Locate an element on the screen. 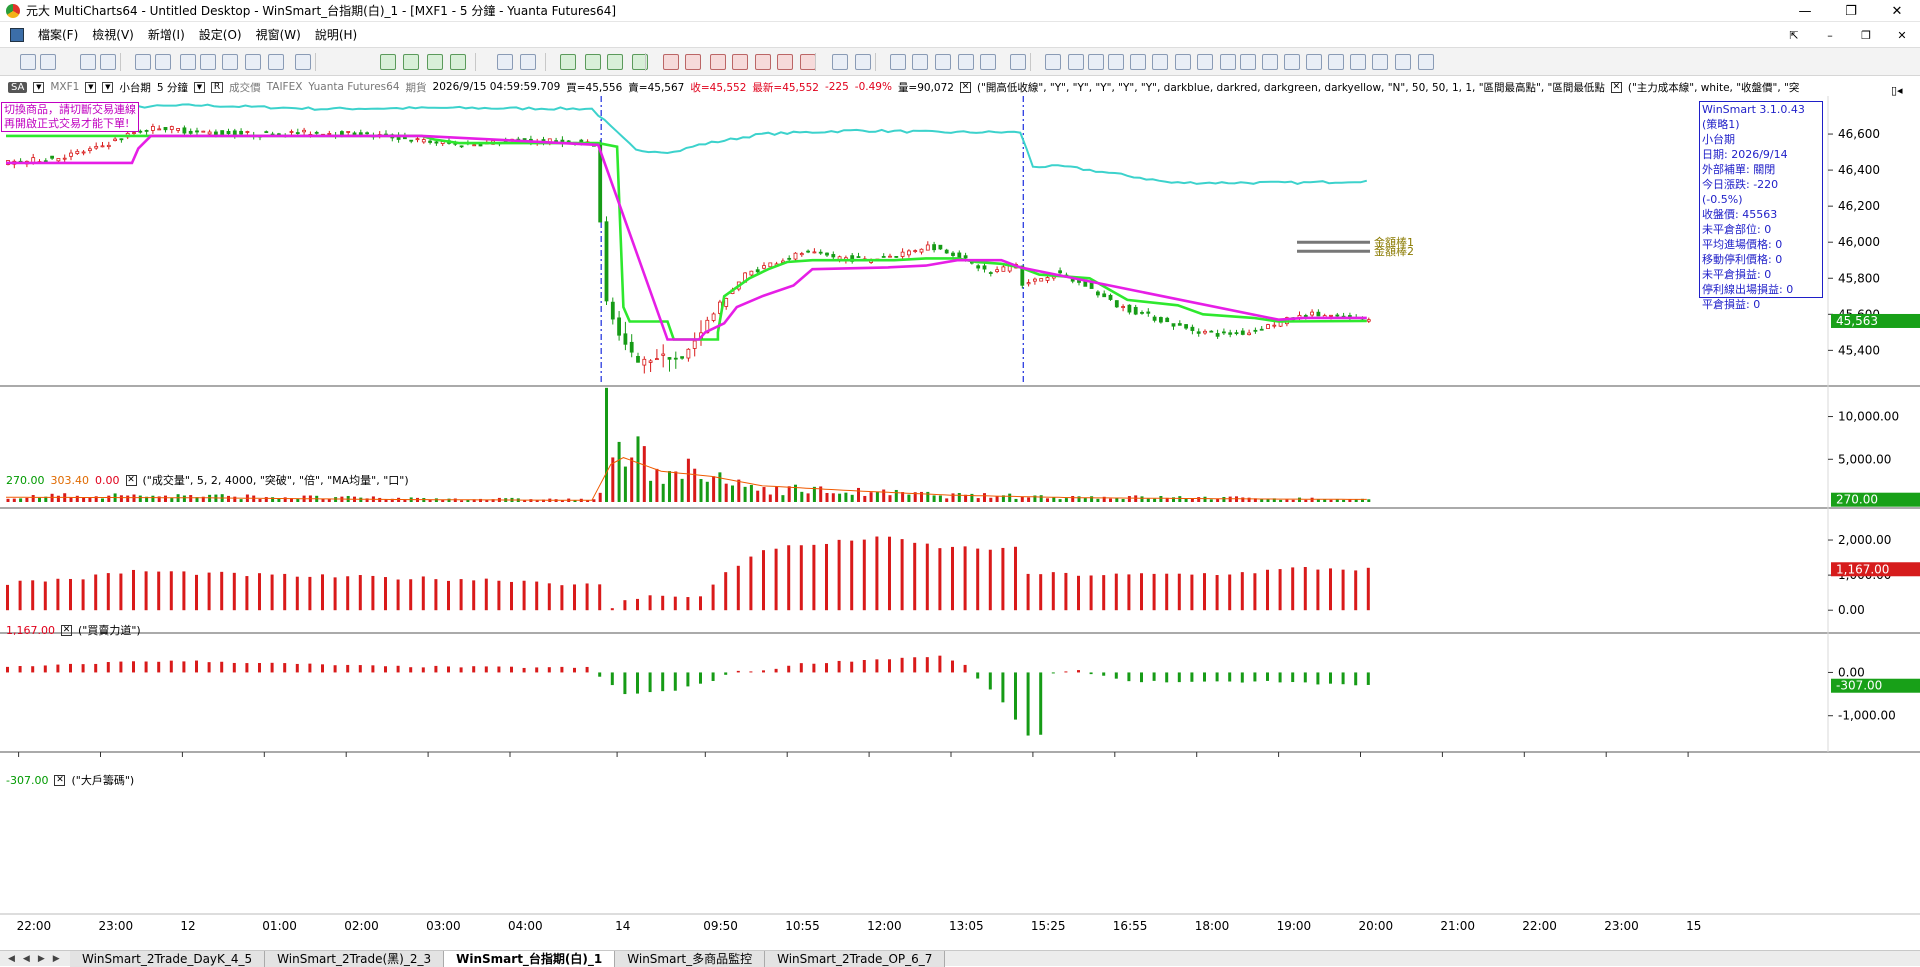 This screenshot has height=967, width=1920. study1-close-icon: ✕ is located at coordinates (965, 87).